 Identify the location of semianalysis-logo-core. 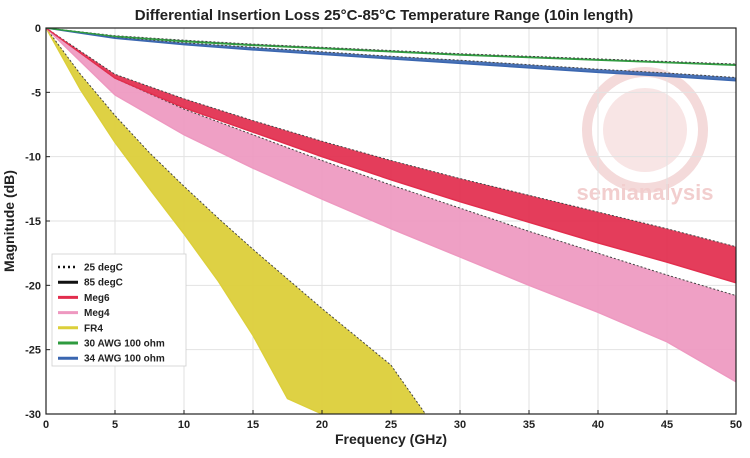
(645, 130).